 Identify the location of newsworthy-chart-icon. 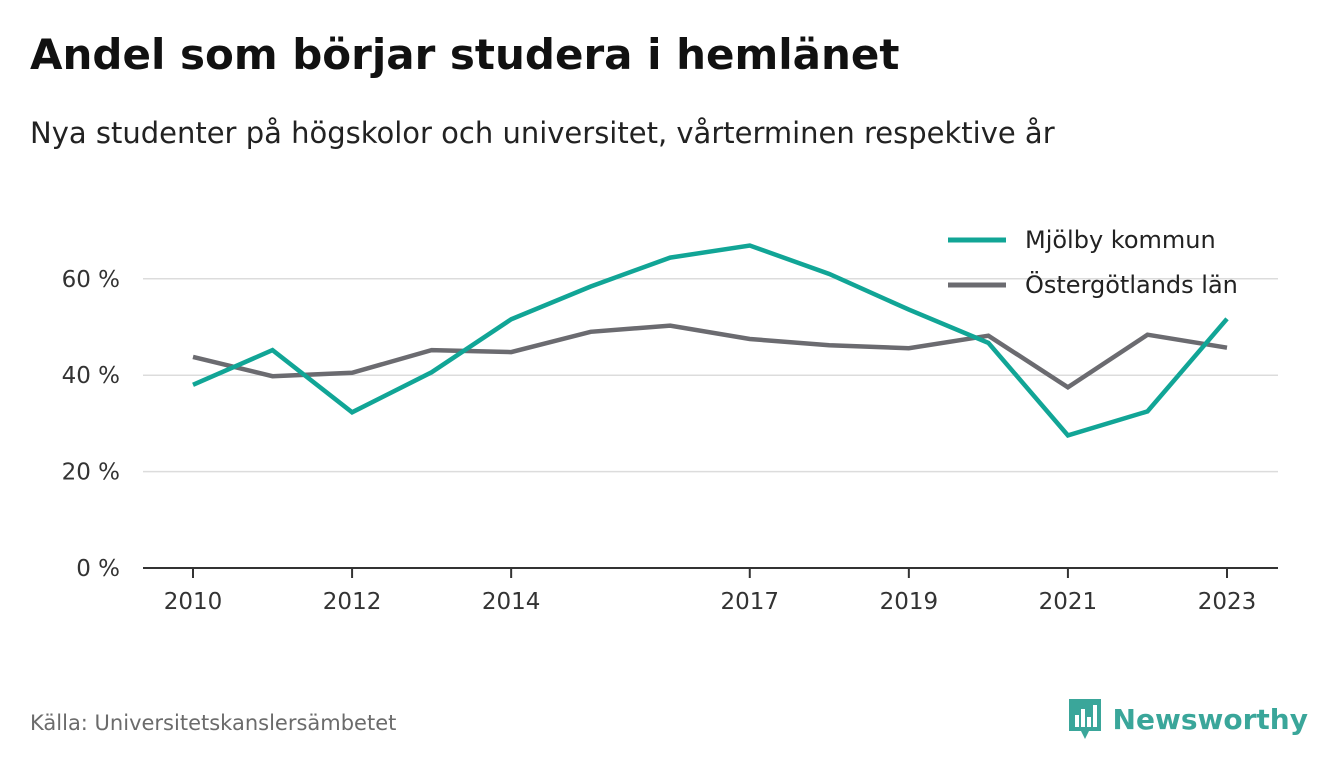
(1084, 719).